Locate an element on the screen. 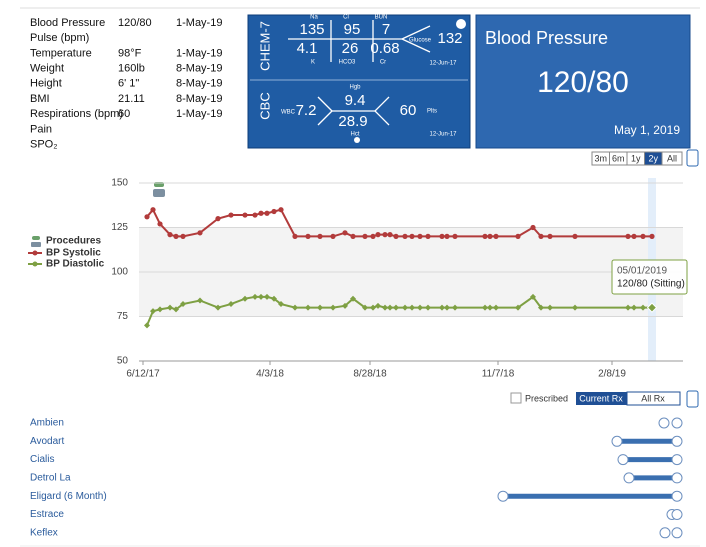 The height and width of the screenshot is (547, 706). settings-icon is located at coordinates (692, 158).